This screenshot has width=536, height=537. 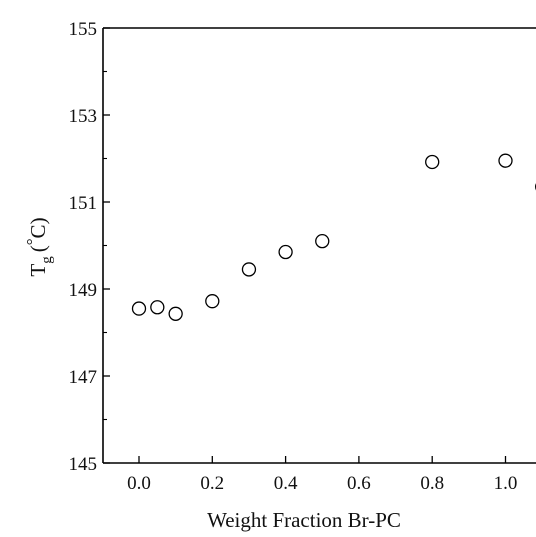 I want to click on y-axis-title-open-paren: (, so click(x=38, y=248).